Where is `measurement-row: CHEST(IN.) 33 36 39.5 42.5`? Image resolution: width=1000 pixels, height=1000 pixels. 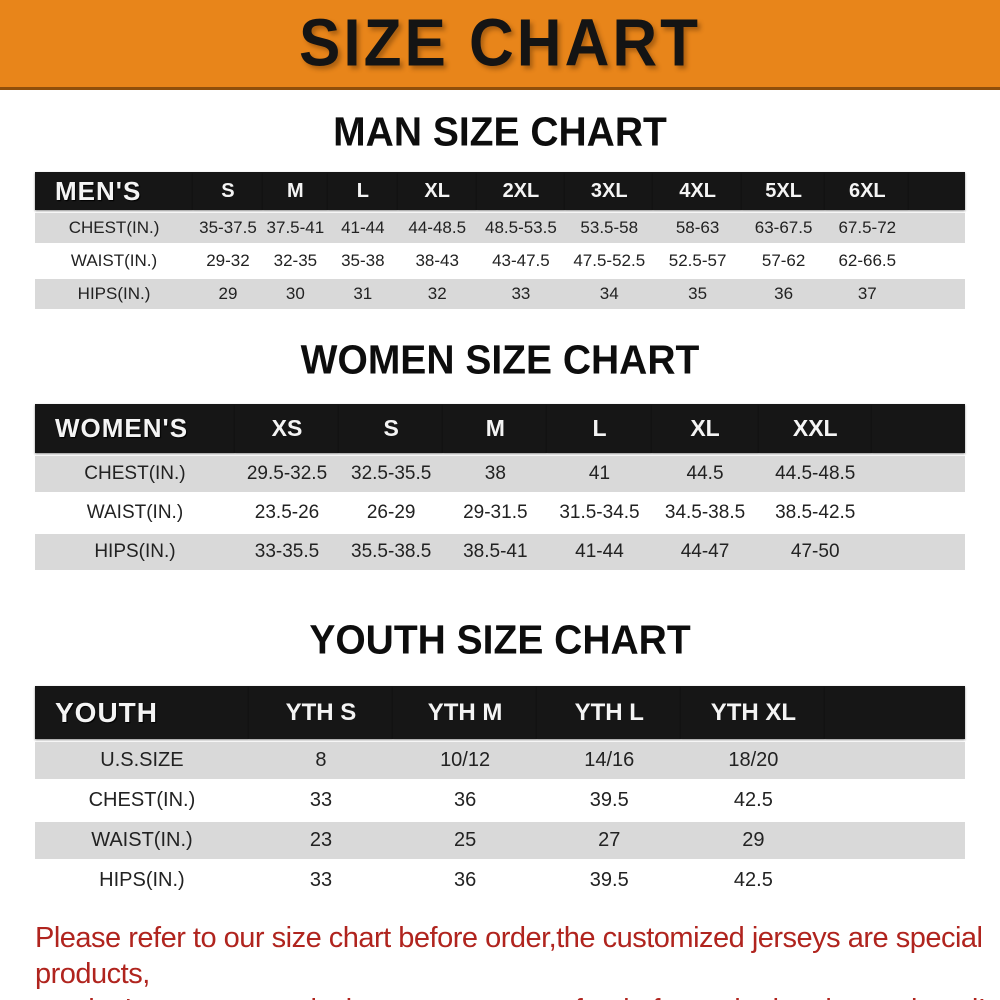 measurement-row: CHEST(IN.) 33 36 39.5 42.5 is located at coordinates (500, 800).